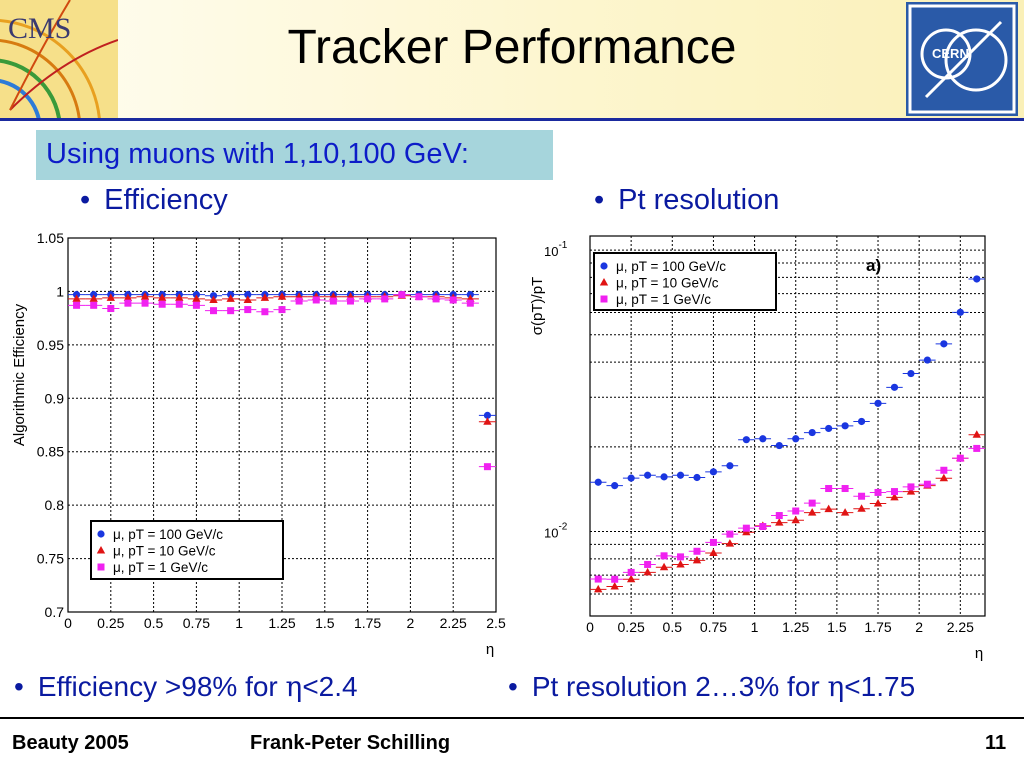 The image size is (1024, 768). I want to click on y-tick-label: 1.05, so click(50, 238).